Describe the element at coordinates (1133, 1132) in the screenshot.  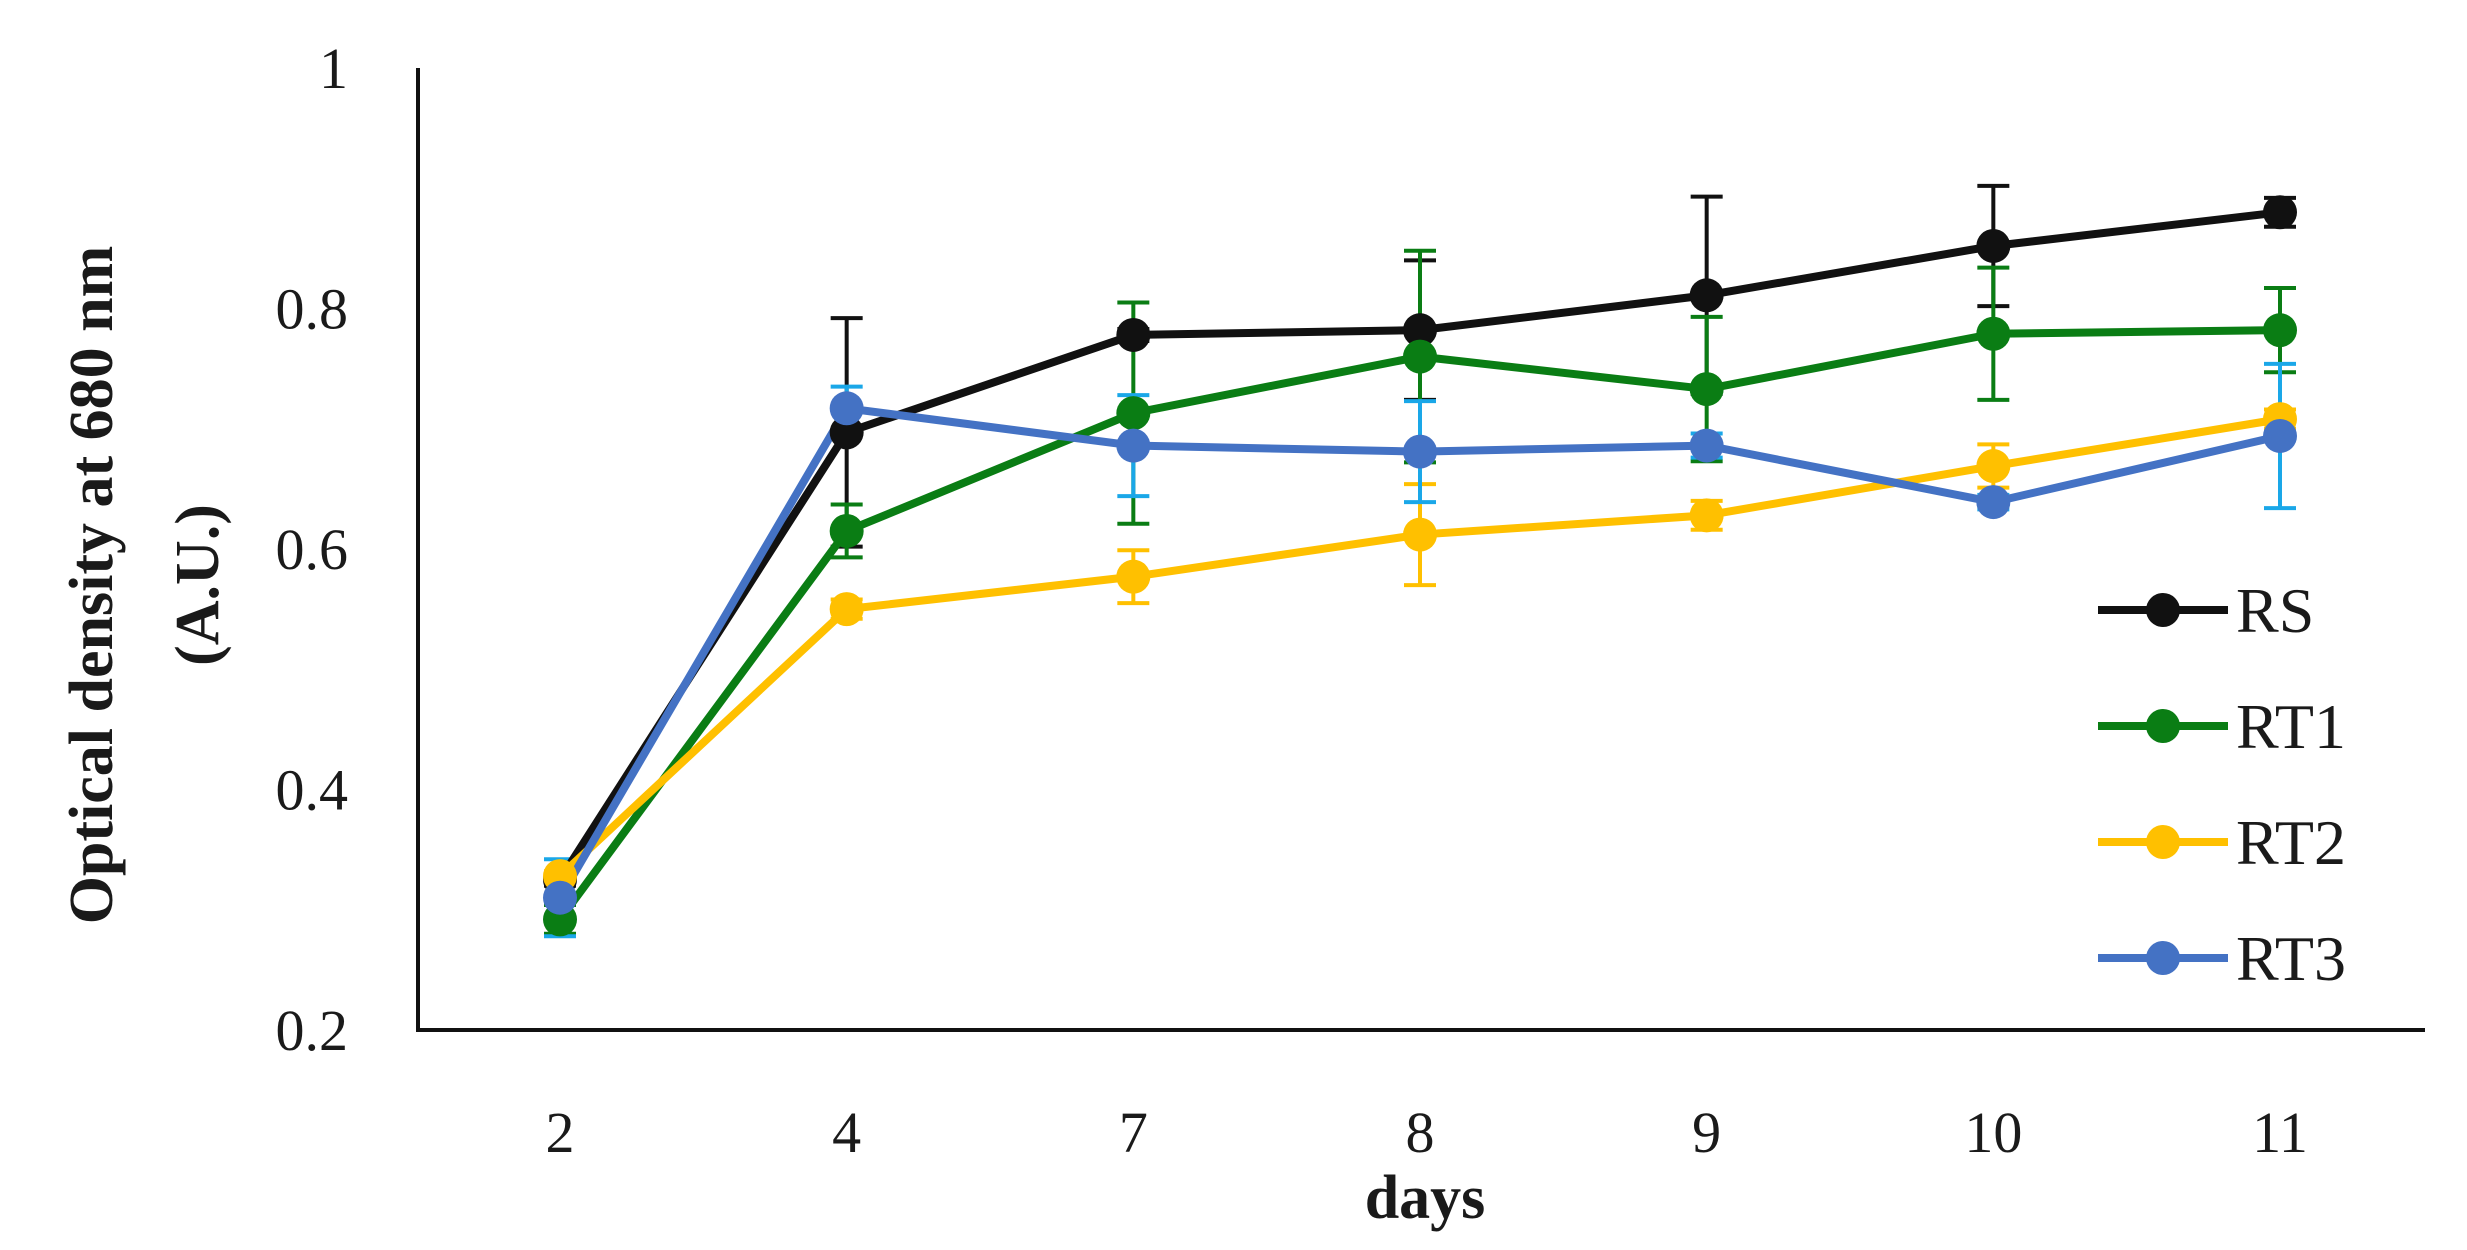
I see `x-tick-label: 7` at that location.